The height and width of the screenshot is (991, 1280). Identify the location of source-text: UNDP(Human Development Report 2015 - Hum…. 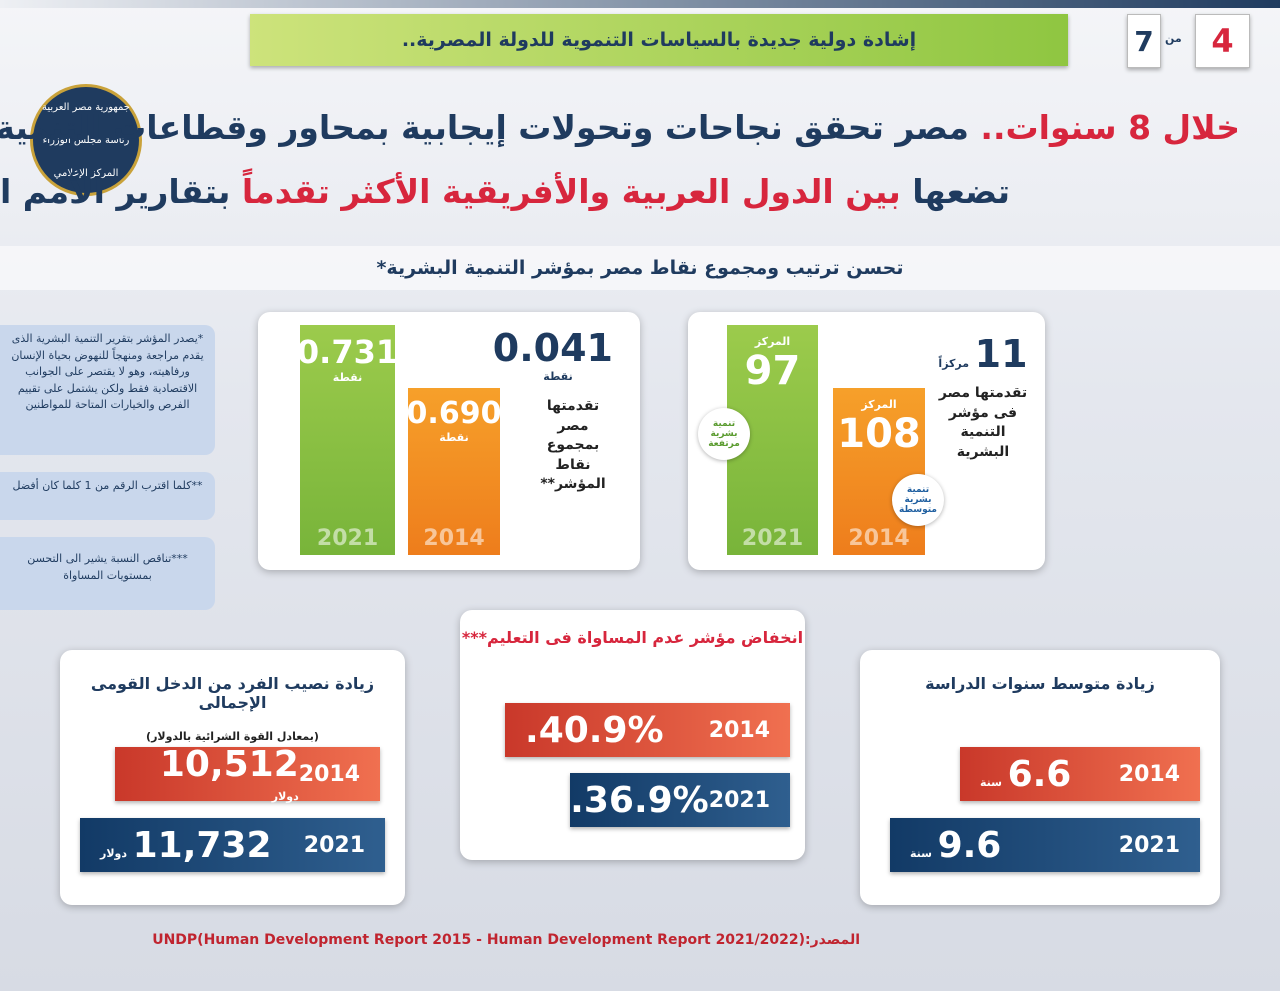
(479, 940).